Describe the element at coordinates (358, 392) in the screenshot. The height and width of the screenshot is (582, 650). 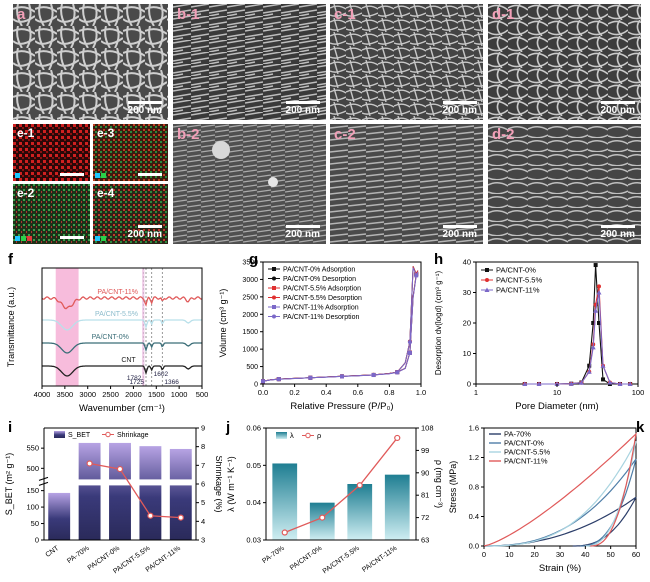
I see `x-tick-label: 0.6` at that location.